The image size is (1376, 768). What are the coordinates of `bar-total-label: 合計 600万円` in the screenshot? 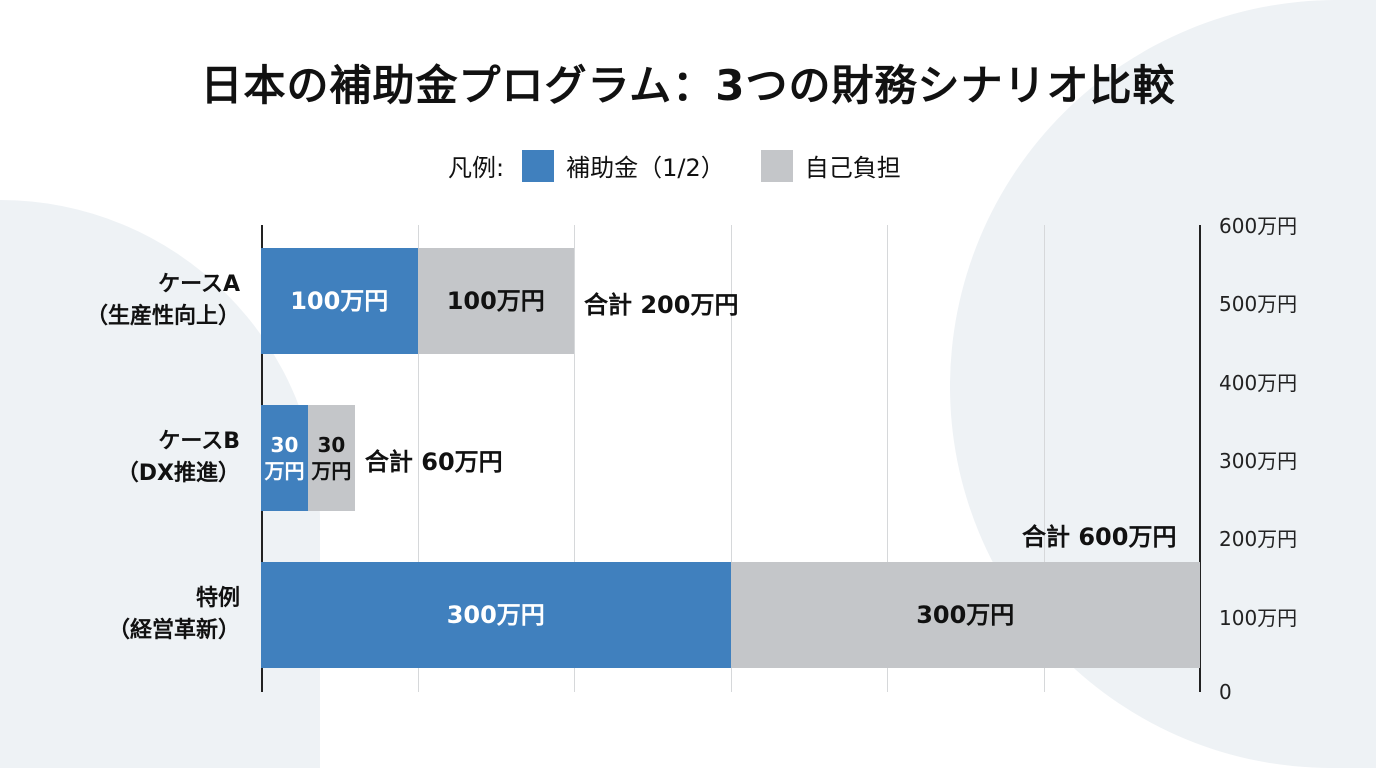 It's located at (1099, 537).